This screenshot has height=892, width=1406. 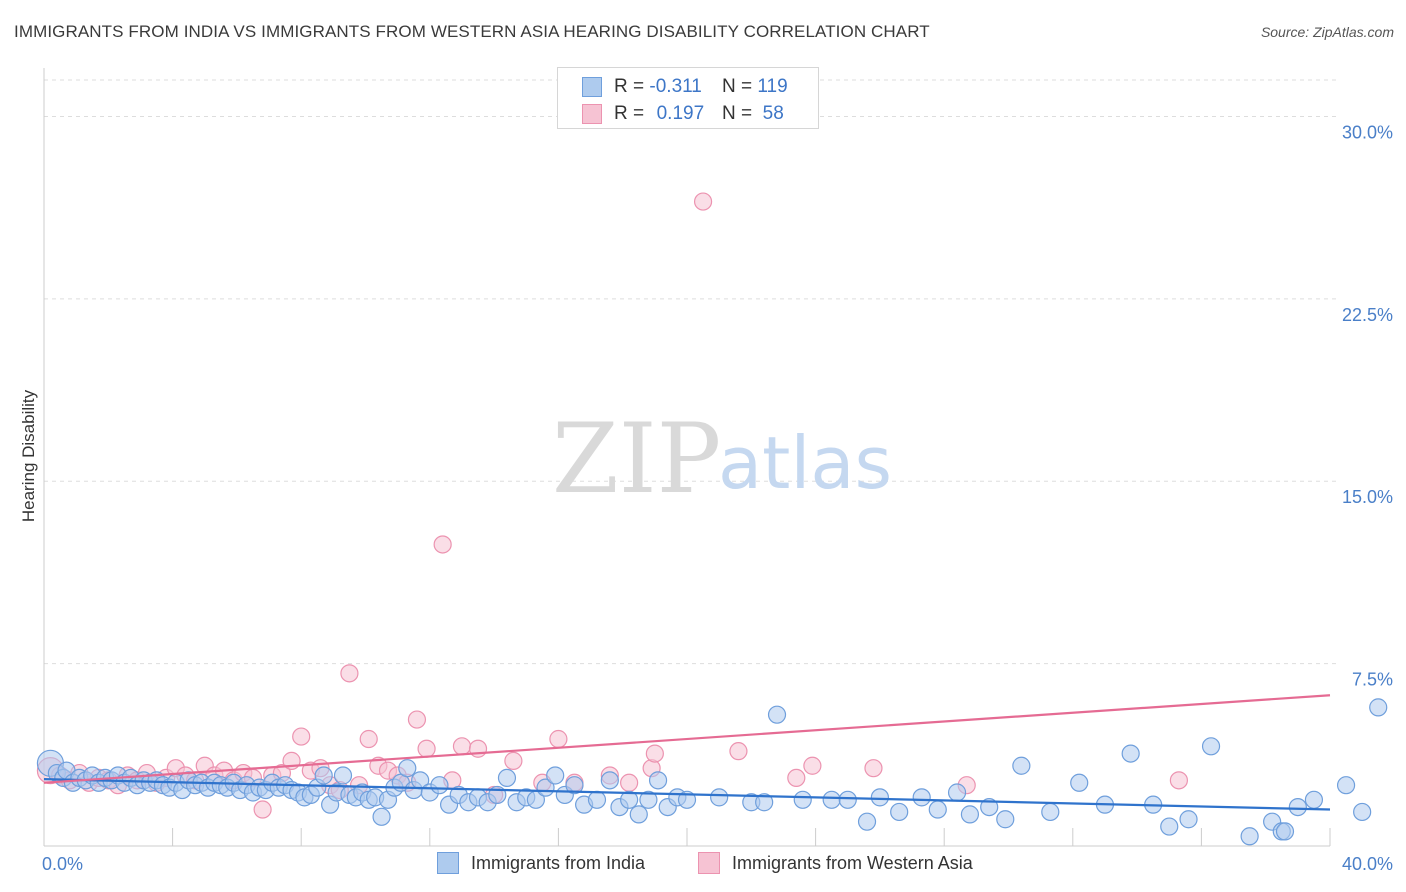 I want to click on legend-item-western-asia: Immigrants from Western Asia, so click(x=835, y=863).